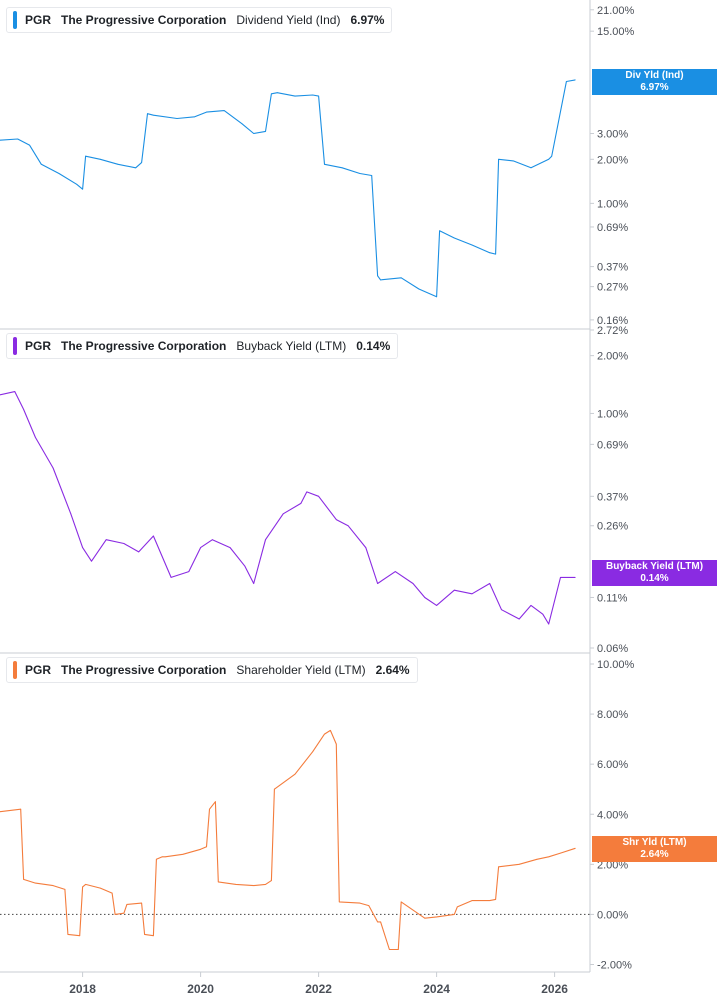 This screenshot has width=717, height=1005. What do you see at coordinates (612, 915) in the screenshot?
I see `y-tick-label: 0.00%` at bounding box center [612, 915].